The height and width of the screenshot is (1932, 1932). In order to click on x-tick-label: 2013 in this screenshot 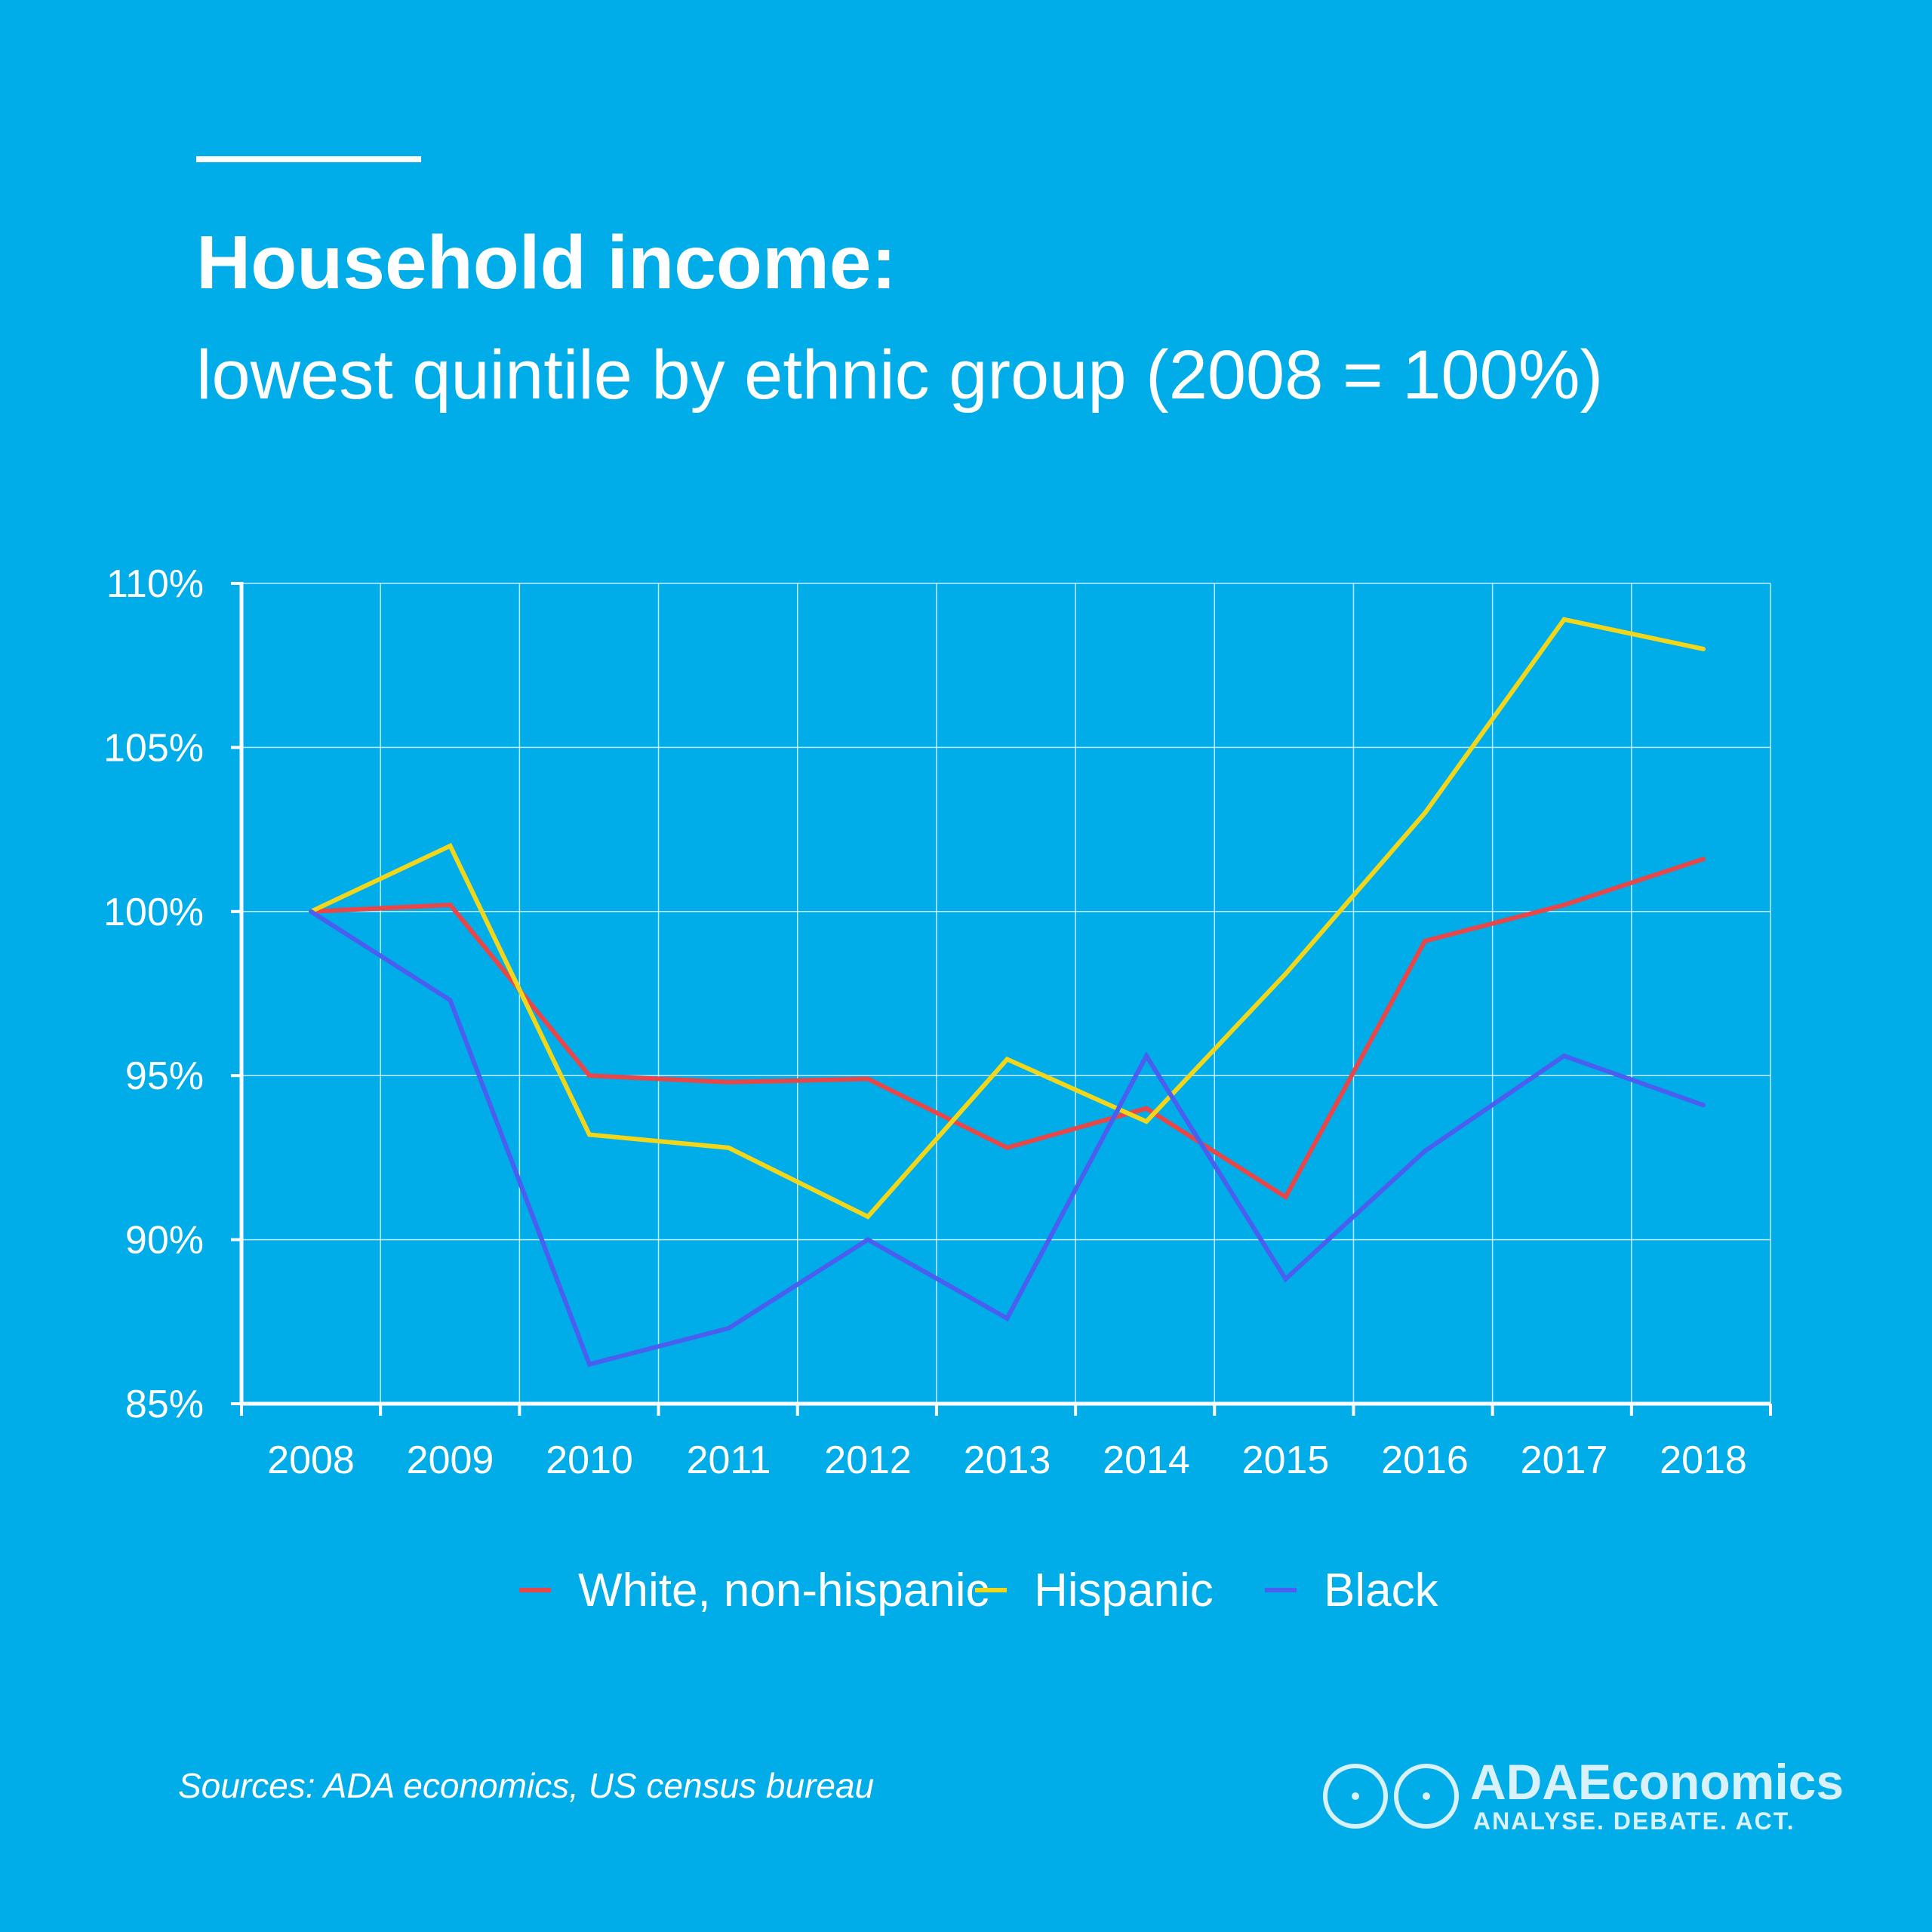, I will do `click(1007, 1460)`.